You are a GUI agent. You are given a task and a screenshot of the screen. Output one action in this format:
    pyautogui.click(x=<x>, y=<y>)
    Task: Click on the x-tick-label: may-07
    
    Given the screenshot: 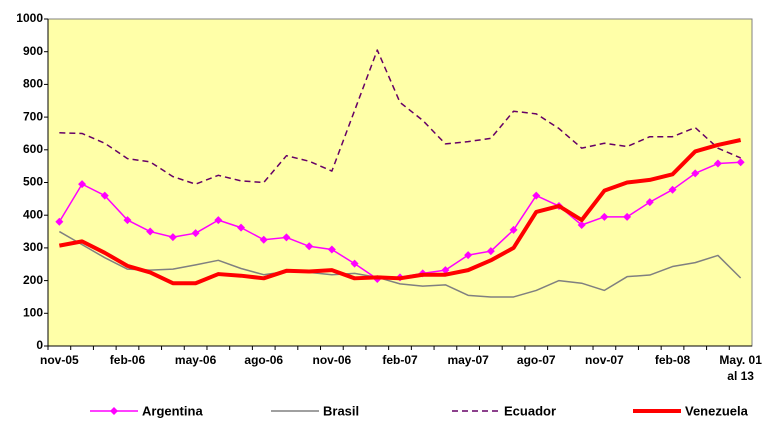 What is the action you would take?
    pyautogui.click(x=468, y=360)
    